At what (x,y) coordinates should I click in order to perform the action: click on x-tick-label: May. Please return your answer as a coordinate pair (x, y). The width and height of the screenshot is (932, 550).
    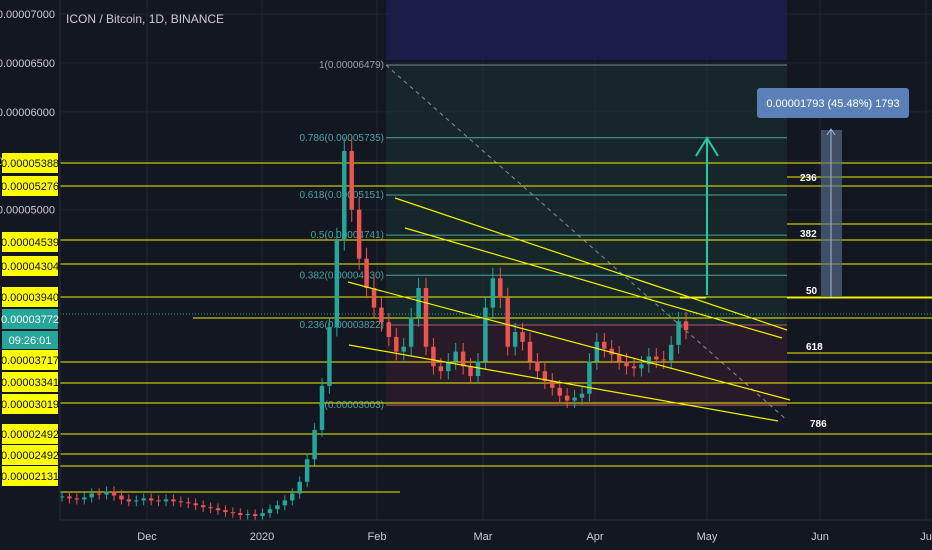
    Looking at the image, I should click on (707, 537).